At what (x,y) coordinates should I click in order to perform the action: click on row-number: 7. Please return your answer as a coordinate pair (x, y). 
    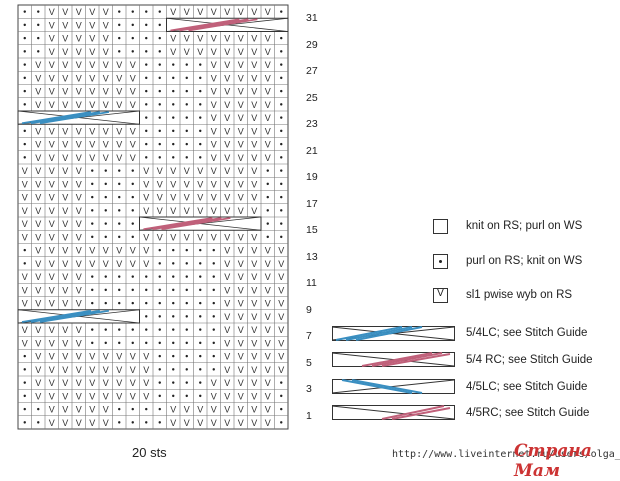
    Looking at the image, I should click on (309, 336).